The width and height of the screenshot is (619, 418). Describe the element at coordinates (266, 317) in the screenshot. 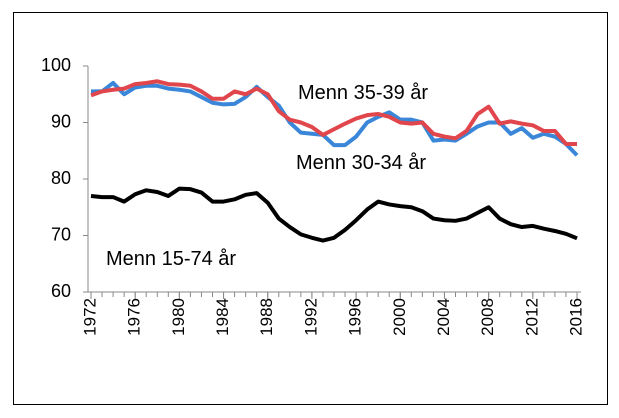

I see `x-tick-label: 1988` at that location.